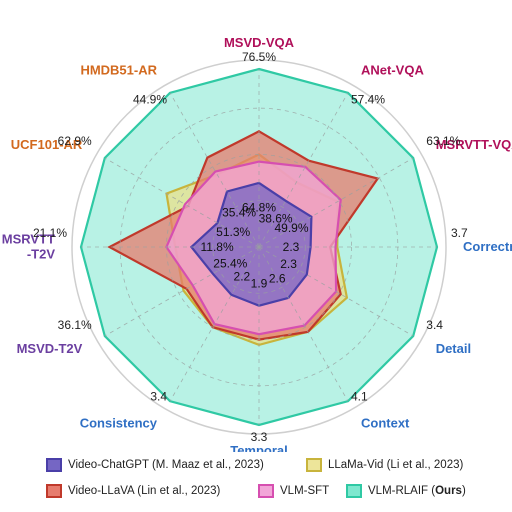 The height and width of the screenshot is (512, 512). Describe the element at coordinates (50, 348) in the screenshot. I see `axis-name-msvd-t2v: MSVD-T2V` at that location.